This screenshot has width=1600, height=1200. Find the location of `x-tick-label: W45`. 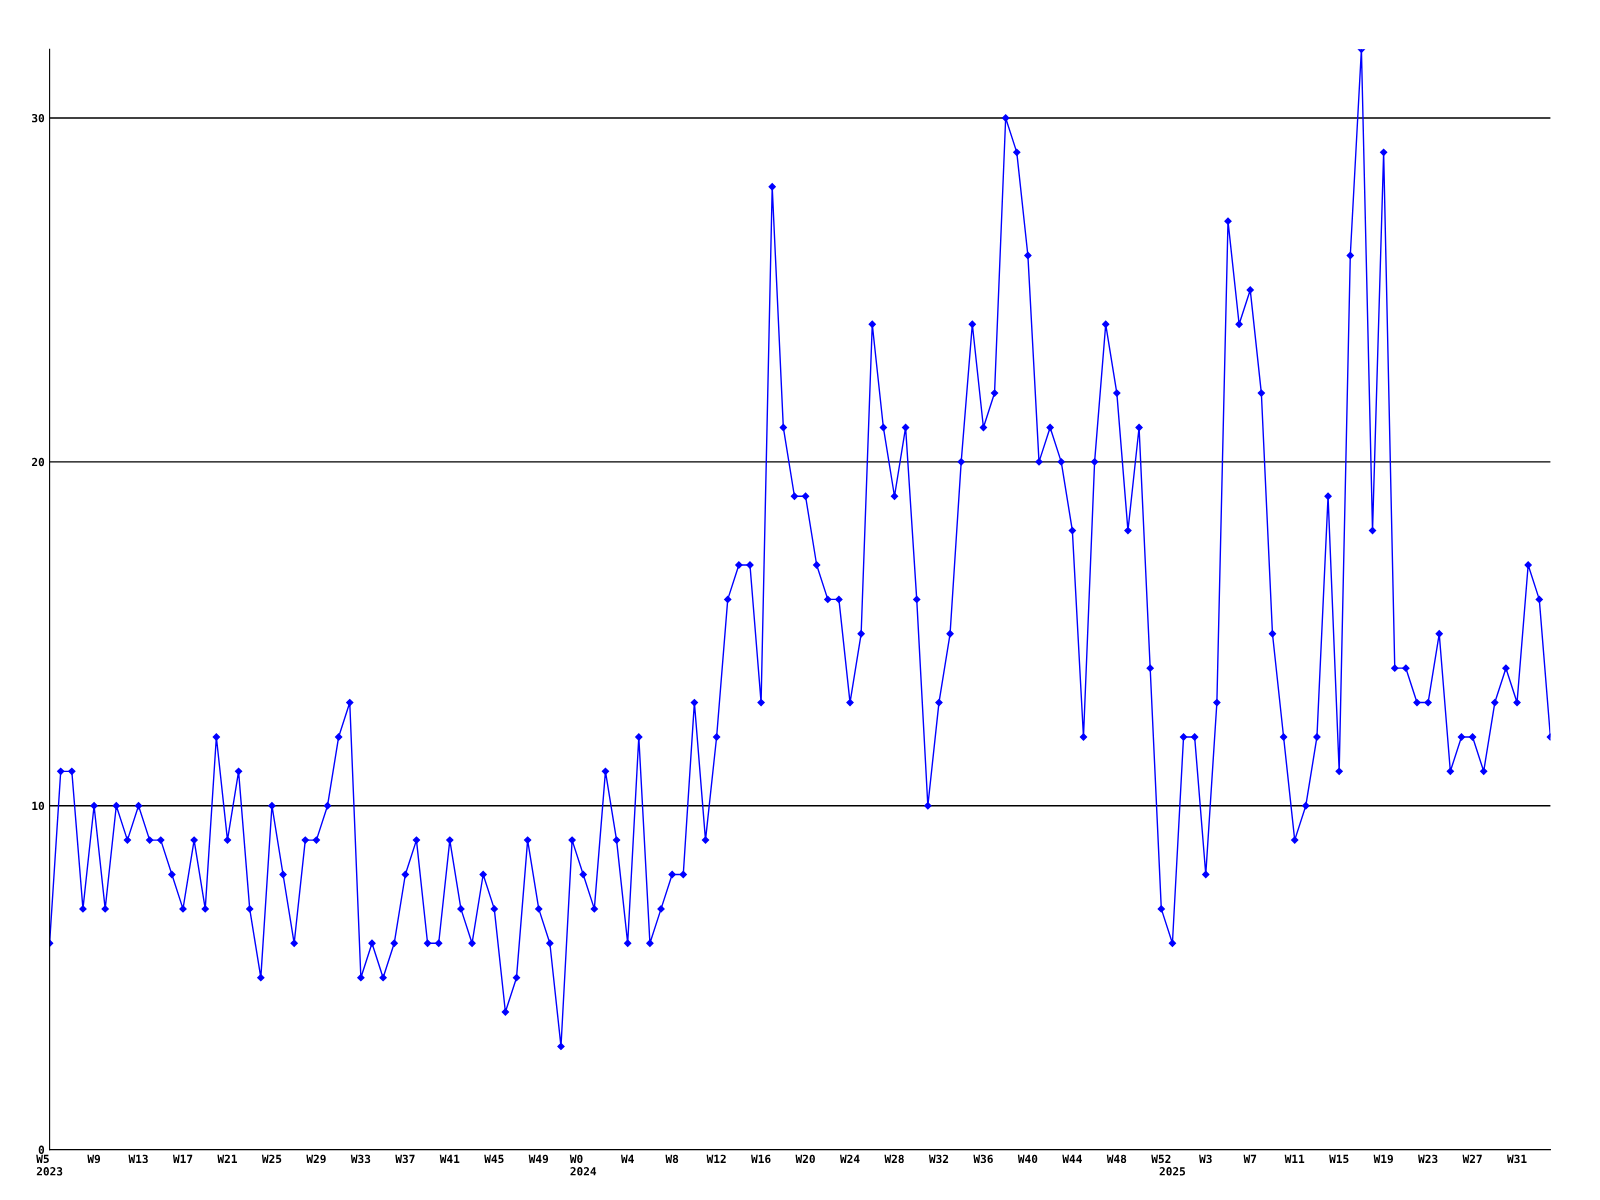

x-tick-label: W45 is located at coordinates (494, 1159).